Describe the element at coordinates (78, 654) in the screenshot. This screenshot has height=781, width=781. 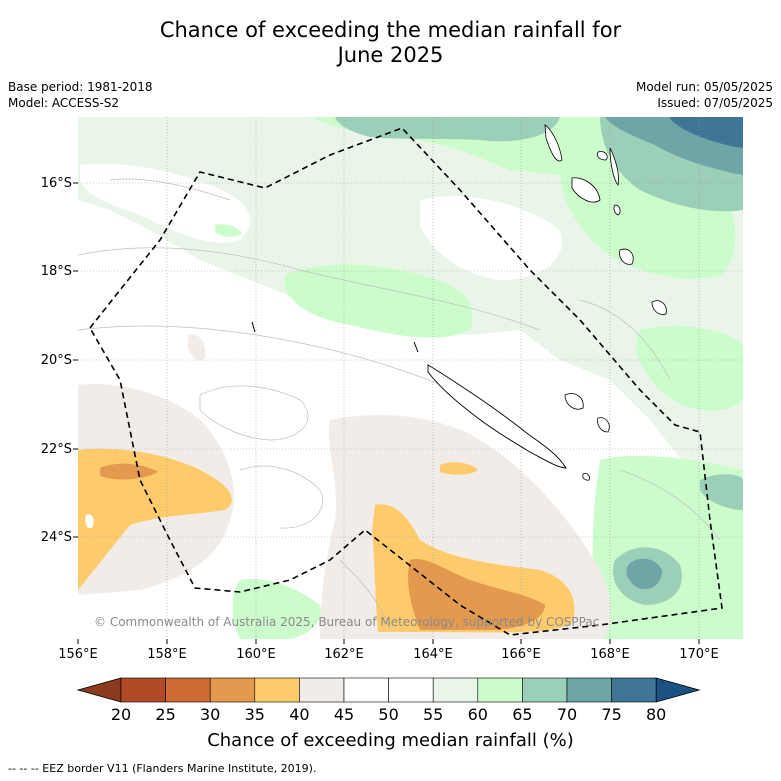
I see `lon-label-156e: 156°E` at that location.